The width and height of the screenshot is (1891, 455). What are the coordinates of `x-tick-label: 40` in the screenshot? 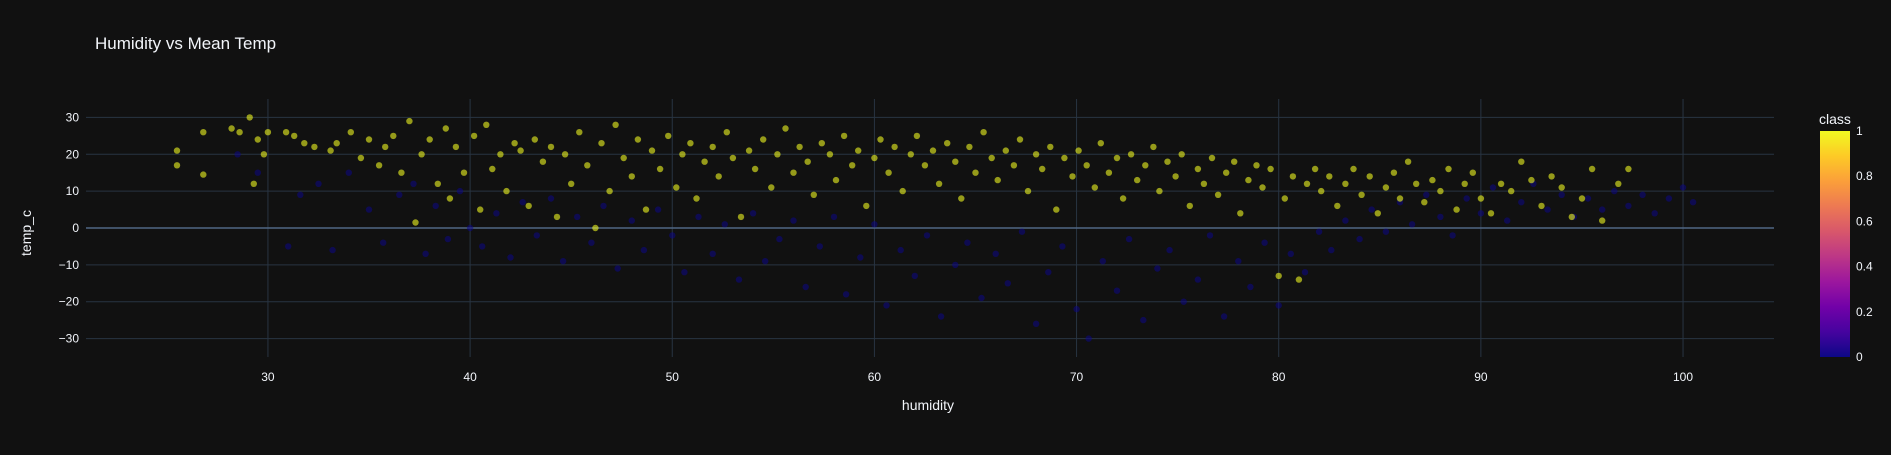 It's located at (470, 377).